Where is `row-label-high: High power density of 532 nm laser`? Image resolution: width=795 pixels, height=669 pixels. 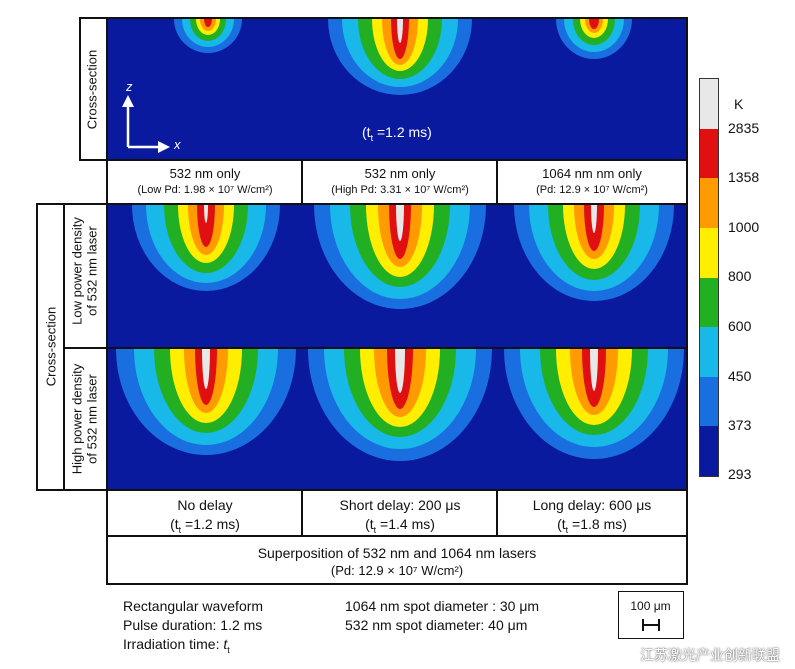
row-label-high: High power density of 532 nm laser is located at coordinates (86, 419).